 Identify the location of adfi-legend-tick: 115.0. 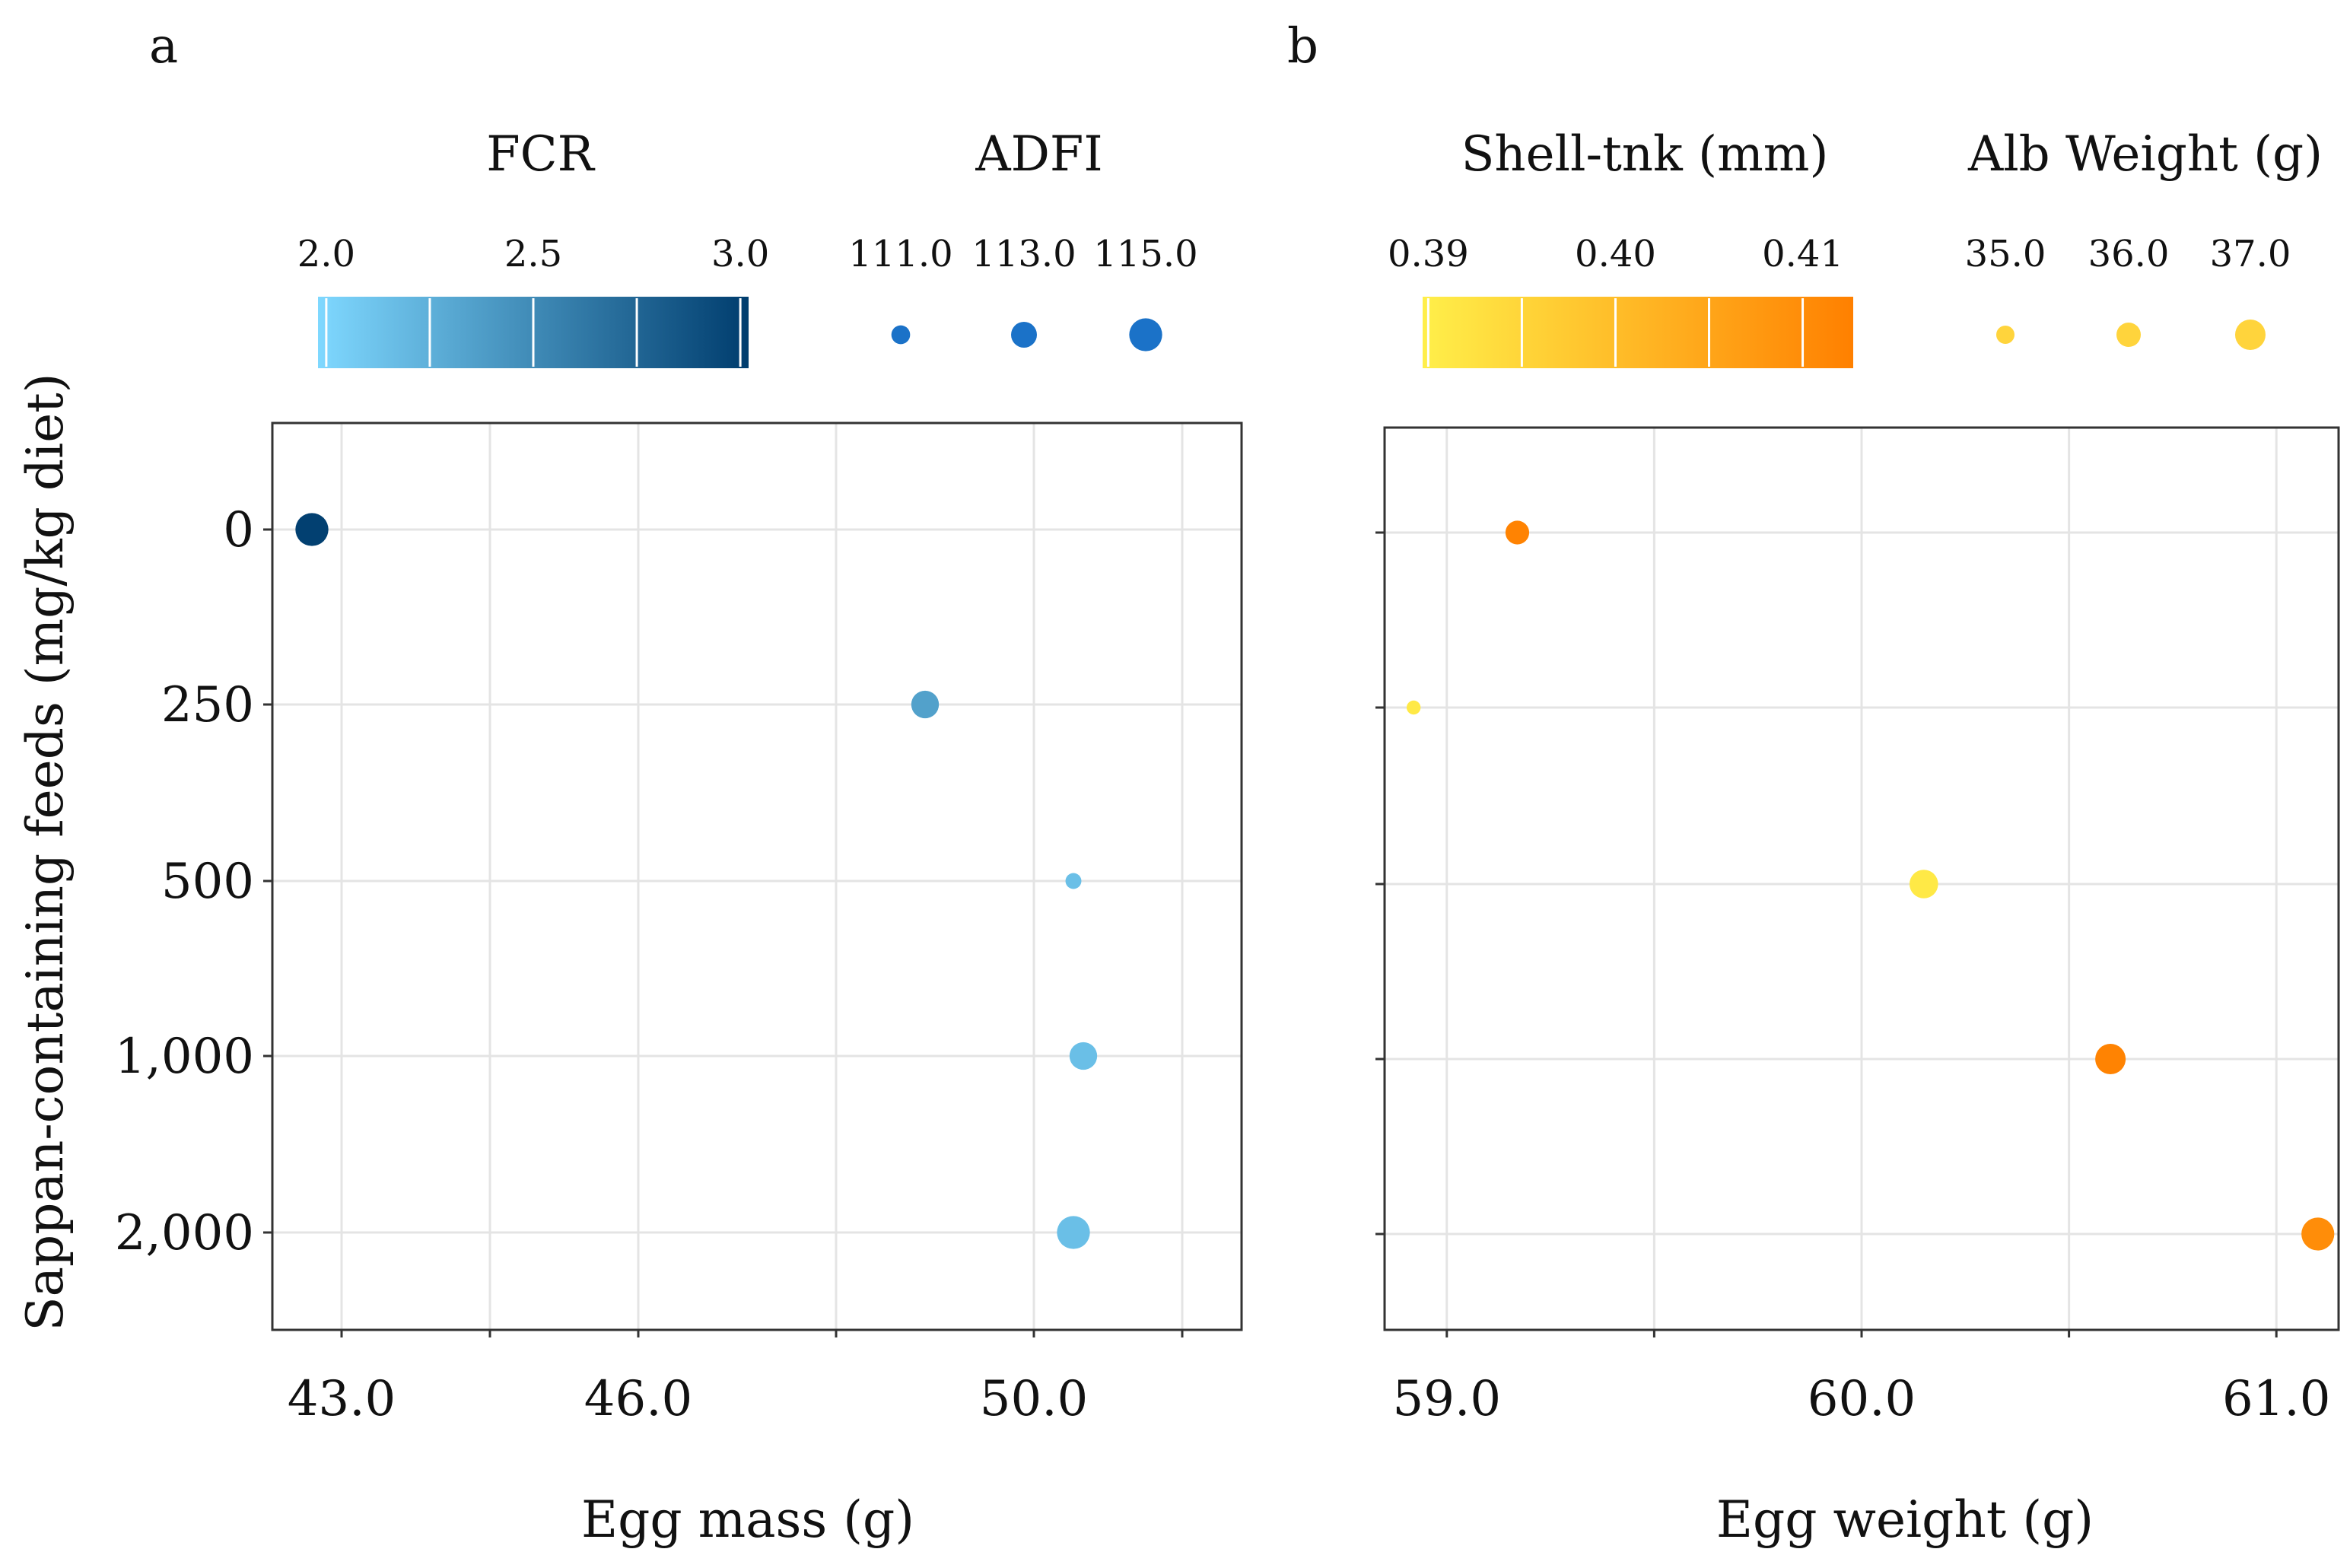
(1145, 254).